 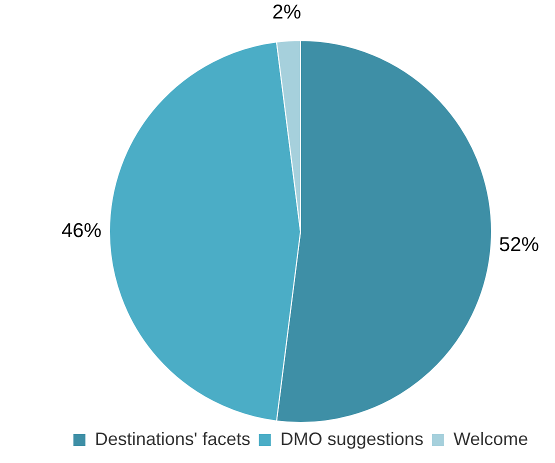 What do you see at coordinates (519, 245) in the screenshot?
I see `data-label: 52%` at bounding box center [519, 245].